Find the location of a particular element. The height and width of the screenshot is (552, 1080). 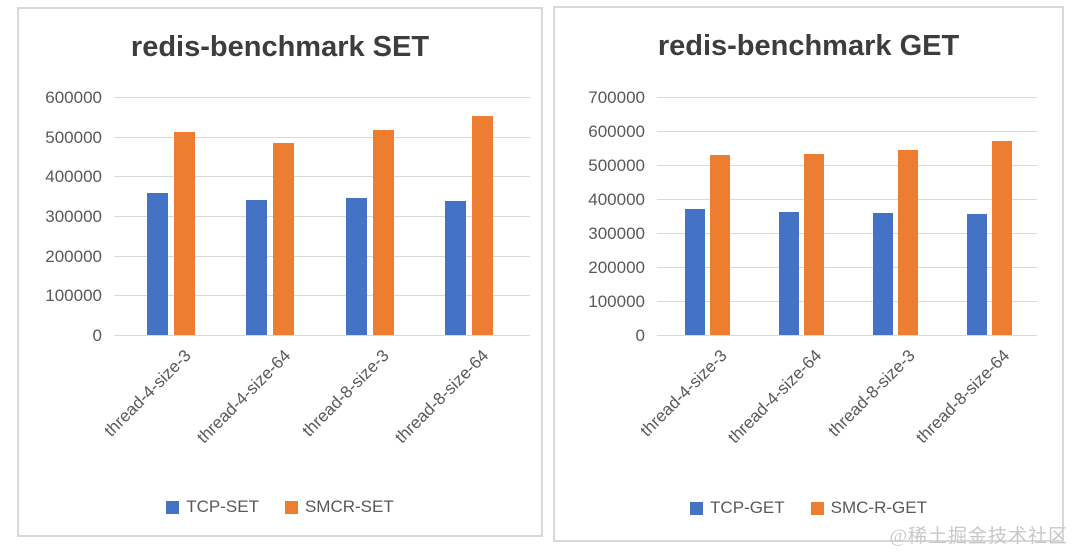

legend-item: SMCR-SET is located at coordinates (339, 507).